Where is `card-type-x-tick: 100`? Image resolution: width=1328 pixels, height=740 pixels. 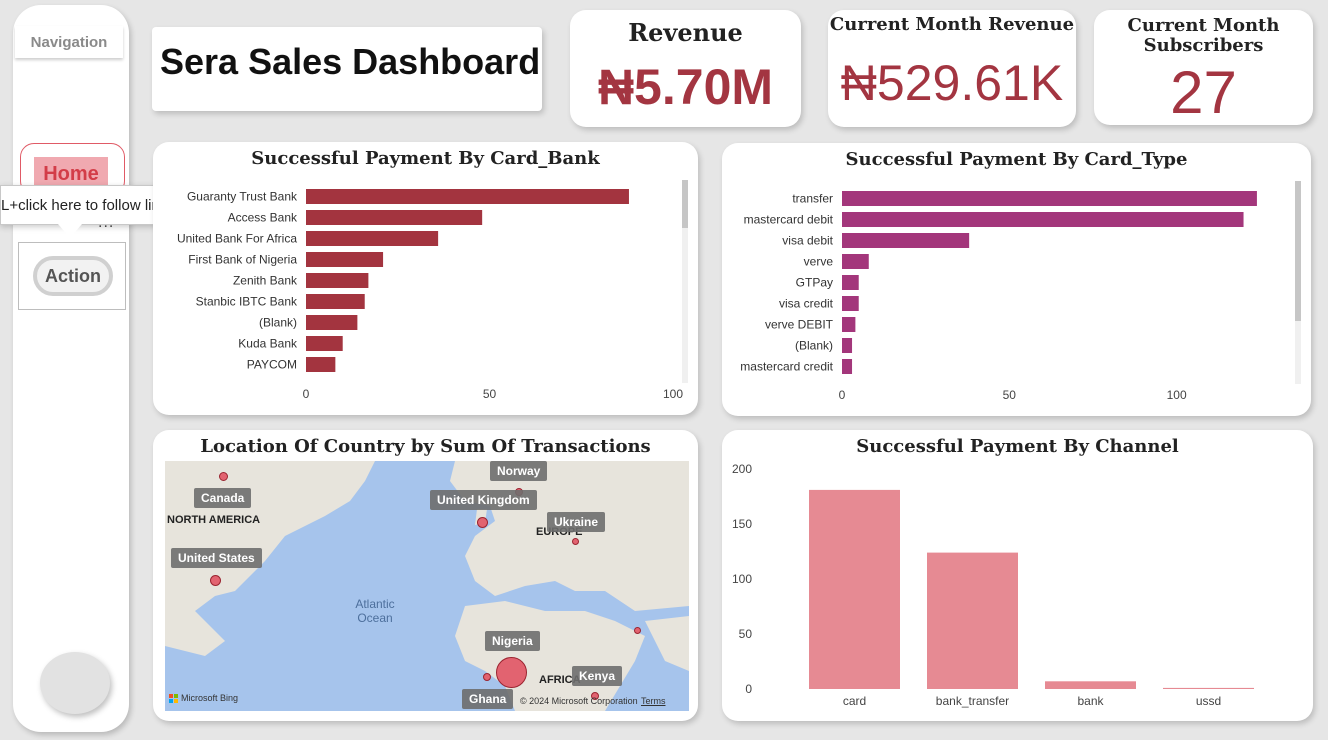
card-type-x-tick: 100 is located at coordinates (1177, 395).